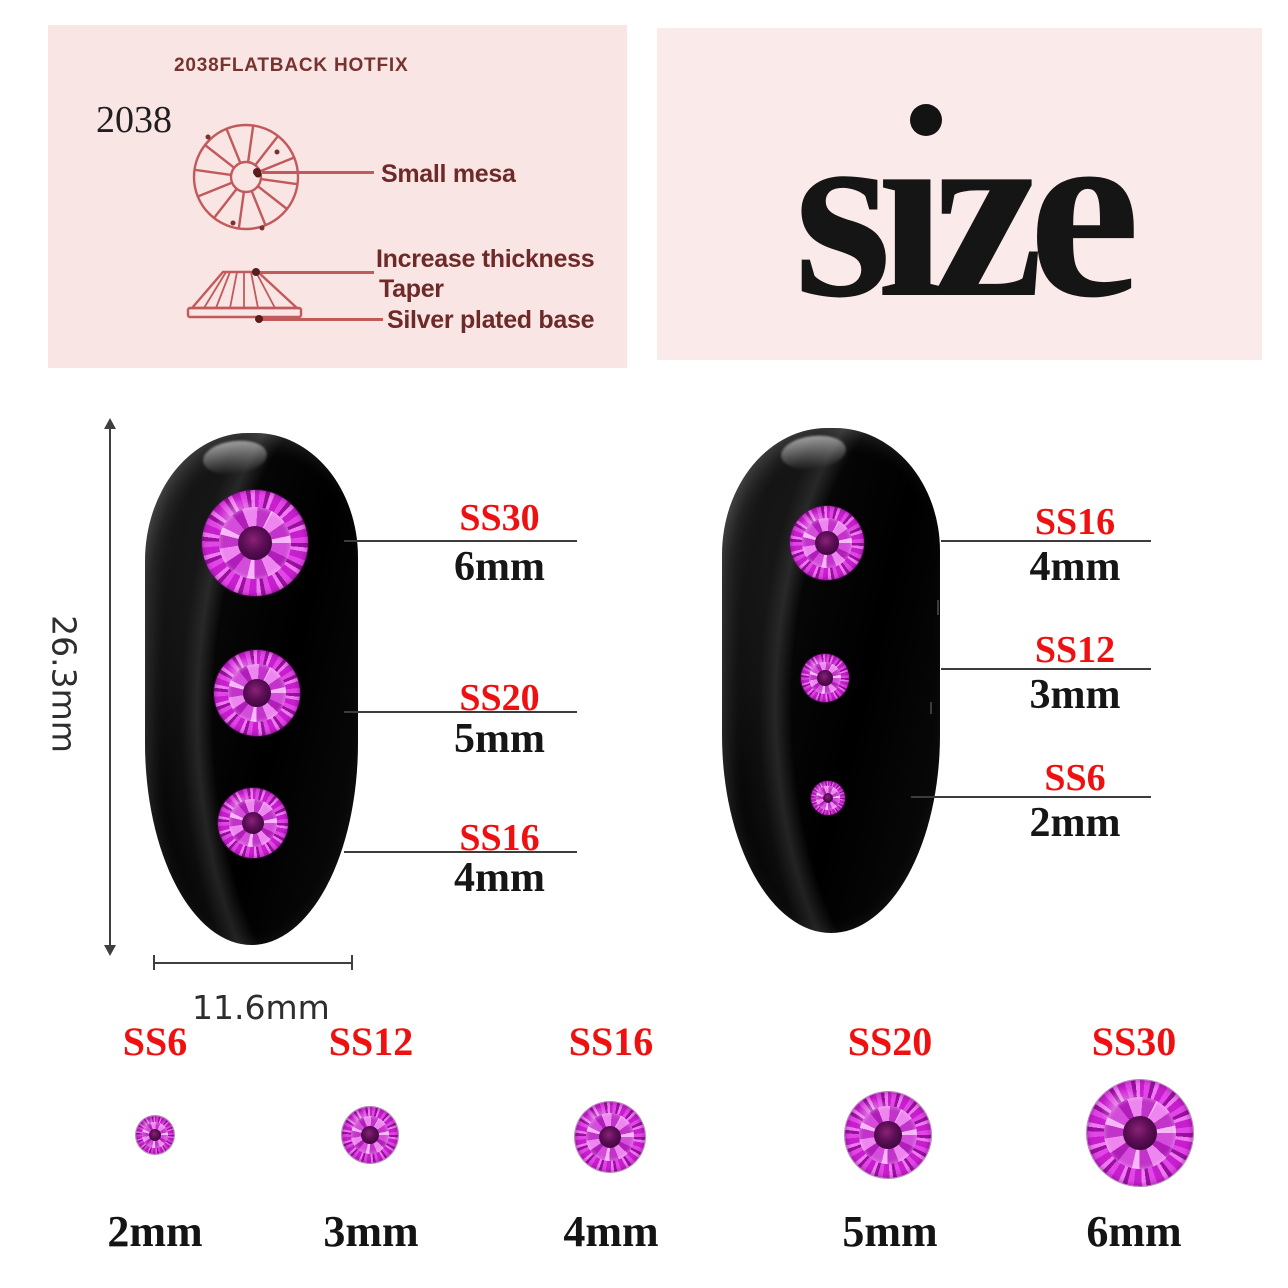 This screenshot has width=1288, height=1288. Describe the element at coordinates (890, 1231) in the screenshot. I see `chart-mm-label: 5mm` at that location.